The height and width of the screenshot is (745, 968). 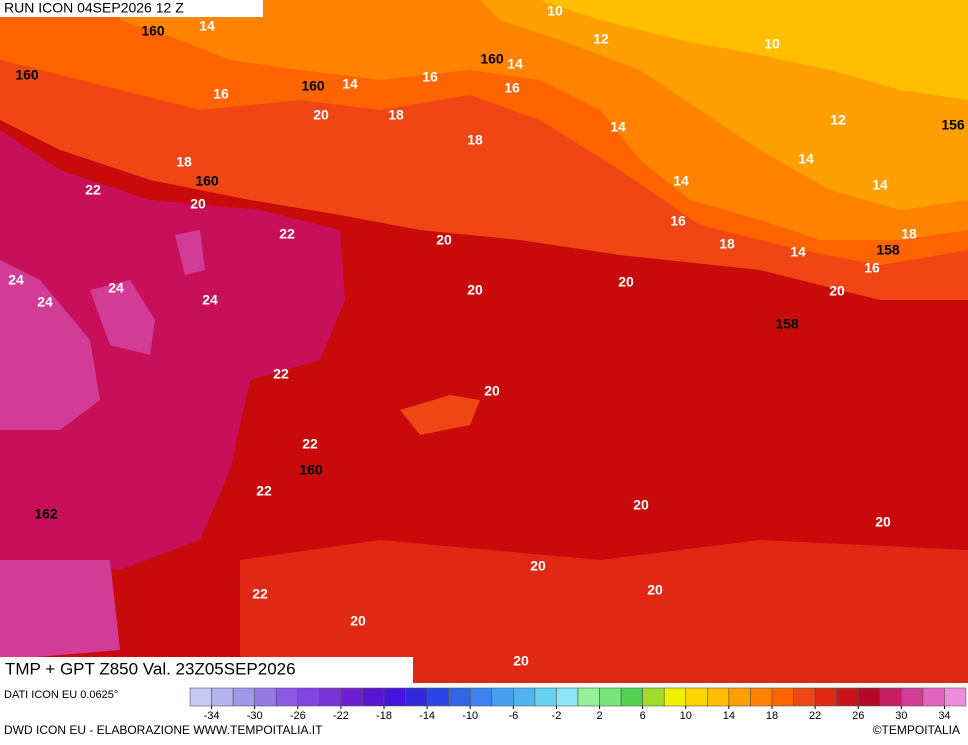 What do you see at coordinates (916, 730) in the screenshot?
I see `copyright: ©TEMPOITALIA` at bounding box center [916, 730].